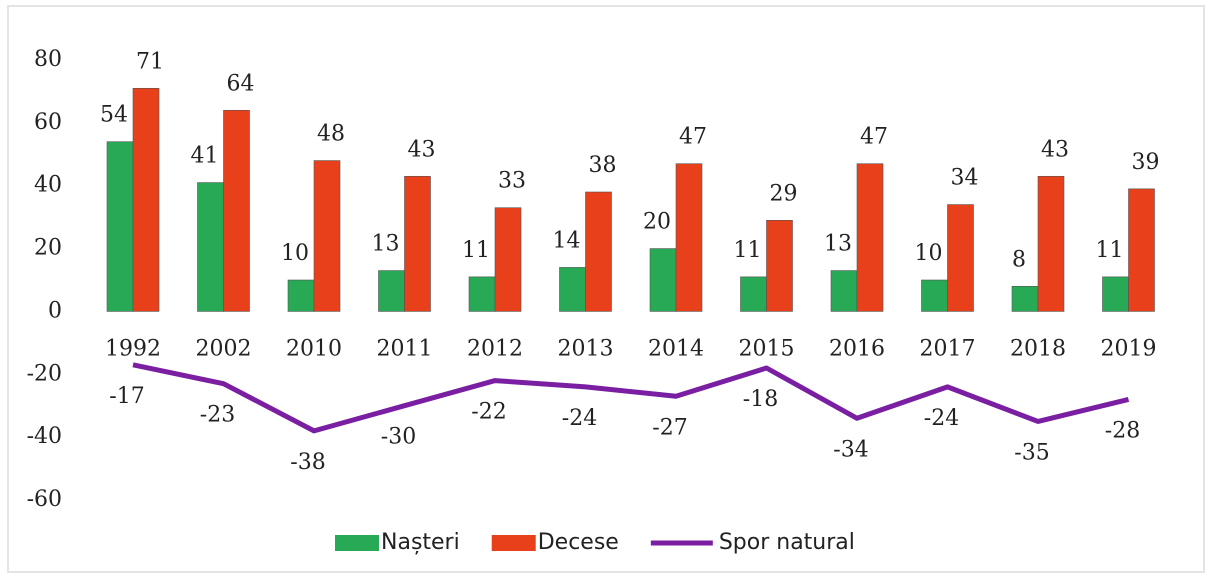 The image size is (1212, 582). I want to click on x-tick-label: 2015, so click(767, 348).